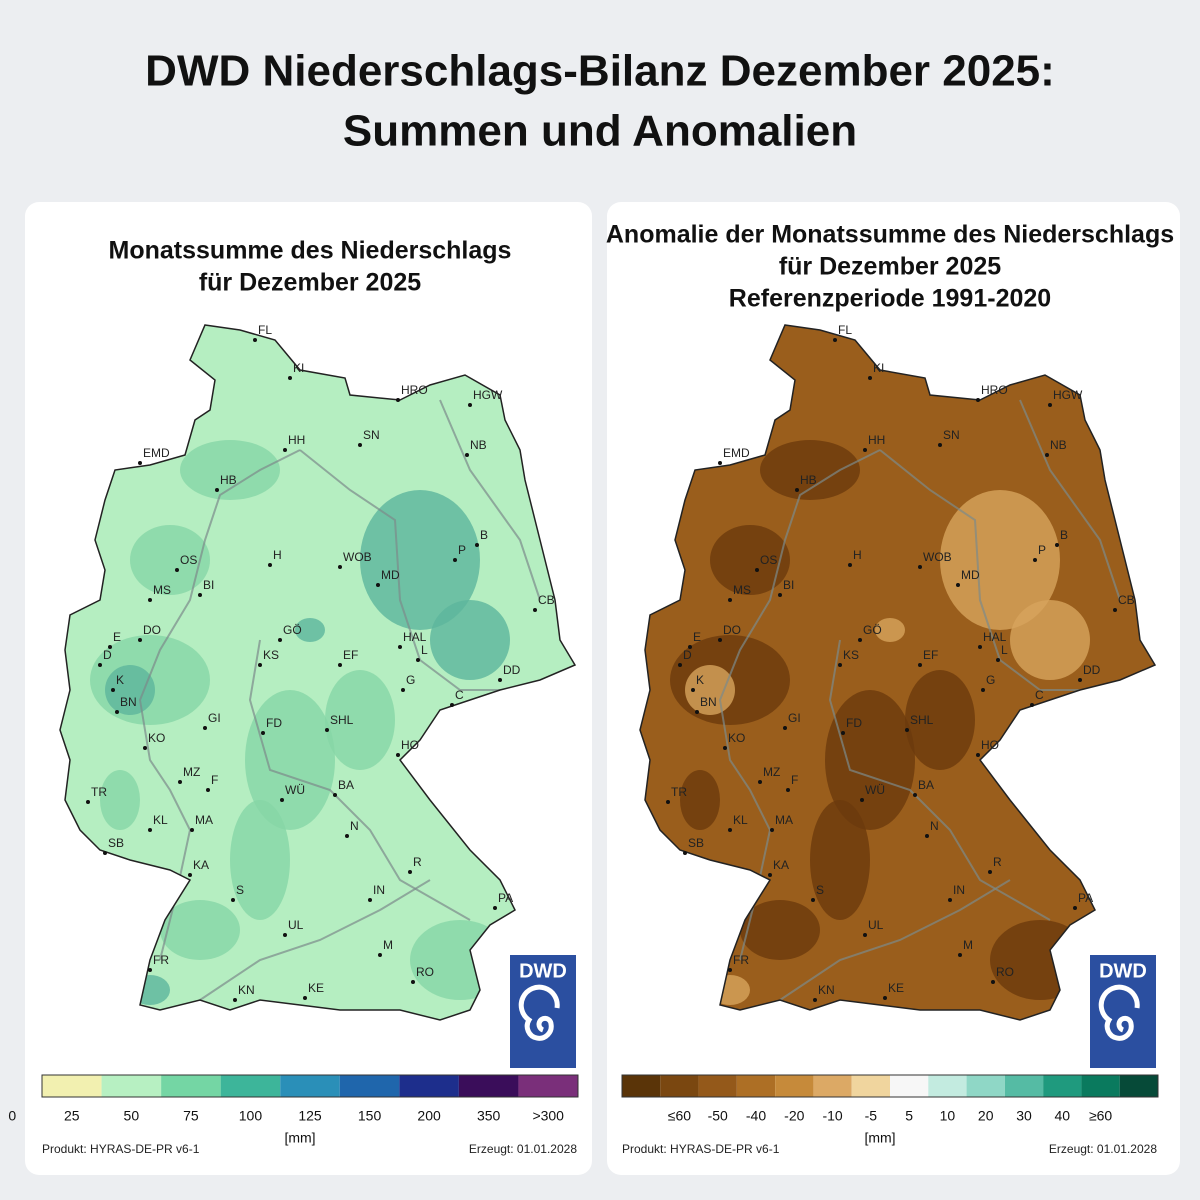 This screenshot has width=1200, height=1200. Describe the element at coordinates (937, 557) in the screenshot. I see `city-label: WOB` at that location.